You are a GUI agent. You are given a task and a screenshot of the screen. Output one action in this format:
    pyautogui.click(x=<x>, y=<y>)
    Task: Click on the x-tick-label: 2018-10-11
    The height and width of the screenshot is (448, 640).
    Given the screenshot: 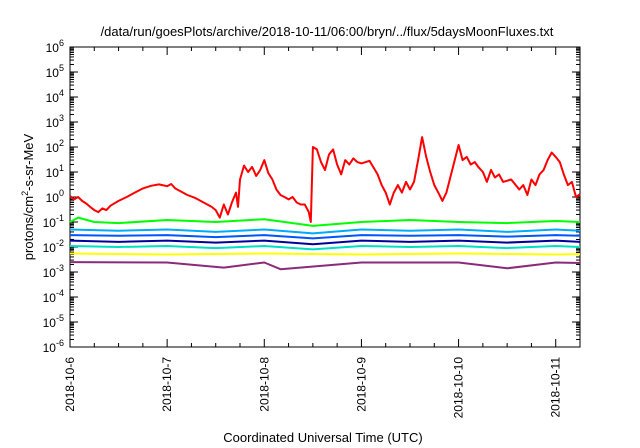 What is the action you would take?
    pyautogui.click(x=556, y=387)
    